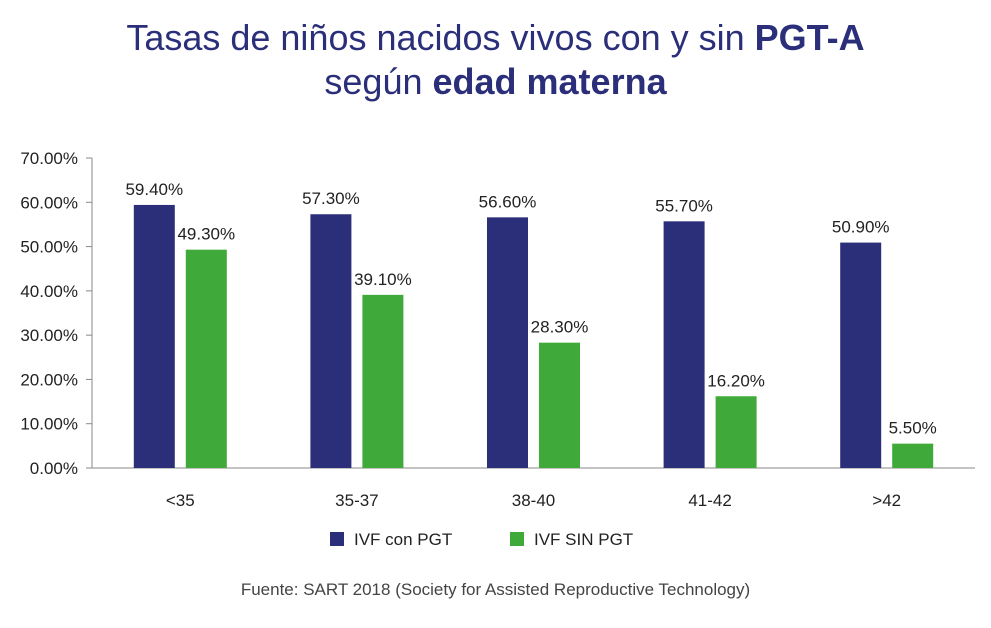  I want to click on x-category-label: <35, so click(180, 500).